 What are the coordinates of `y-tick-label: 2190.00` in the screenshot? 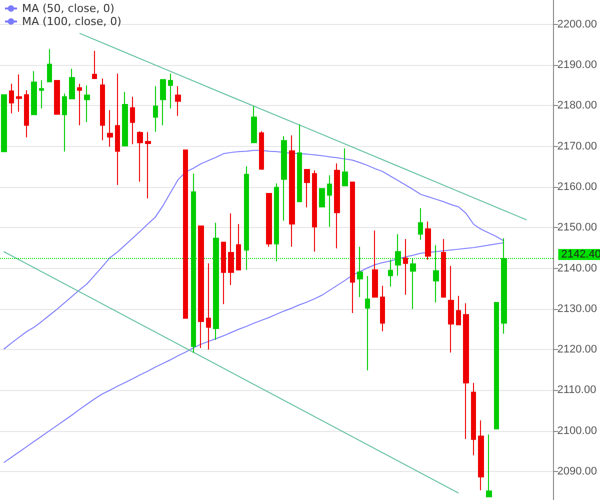 It's located at (577, 65).